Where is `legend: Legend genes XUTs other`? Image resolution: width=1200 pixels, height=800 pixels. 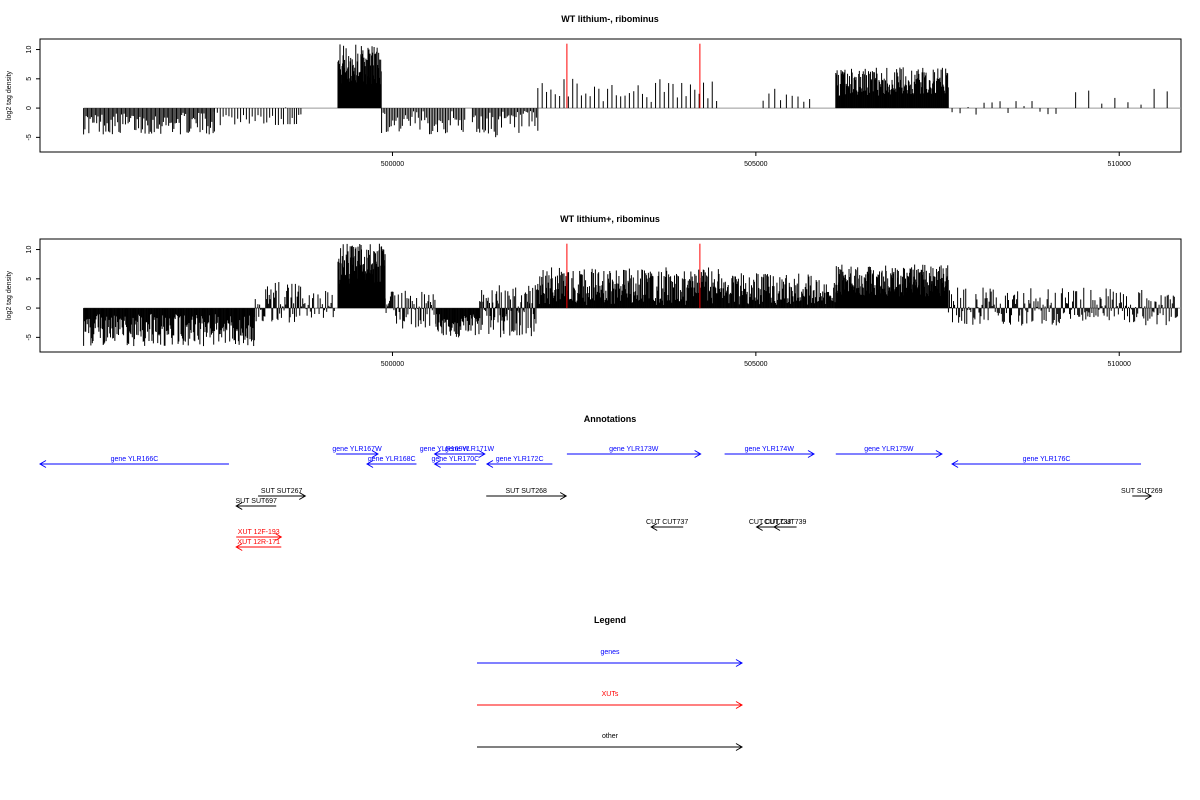 legend: Legend genes XUTs other is located at coordinates (610, 683).